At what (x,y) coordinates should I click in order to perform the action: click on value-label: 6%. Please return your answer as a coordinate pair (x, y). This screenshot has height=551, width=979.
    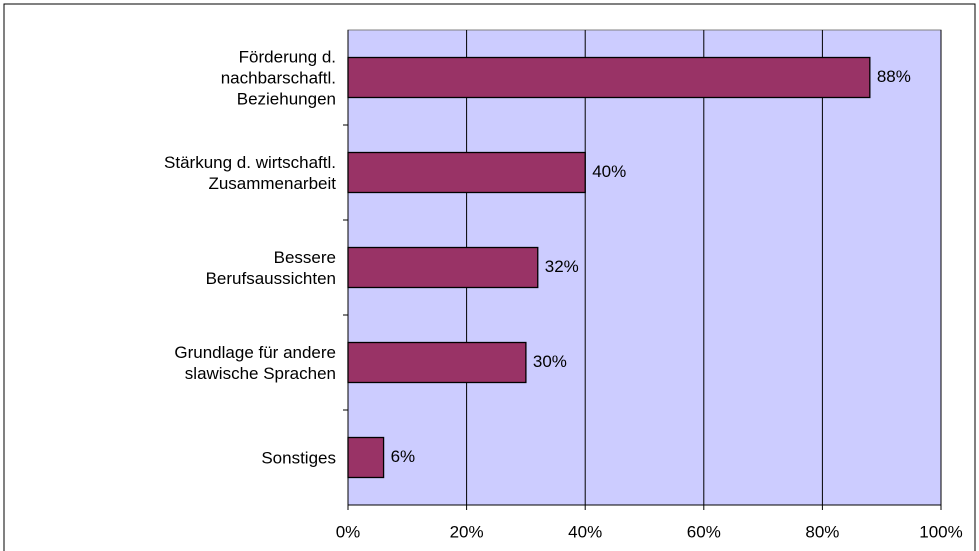
    Looking at the image, I should click on (403, 456).